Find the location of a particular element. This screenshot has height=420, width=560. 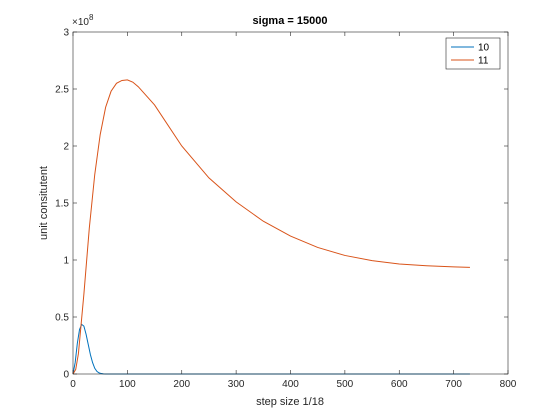

x-tick-label: 300 is located at coordinates (236, 384).